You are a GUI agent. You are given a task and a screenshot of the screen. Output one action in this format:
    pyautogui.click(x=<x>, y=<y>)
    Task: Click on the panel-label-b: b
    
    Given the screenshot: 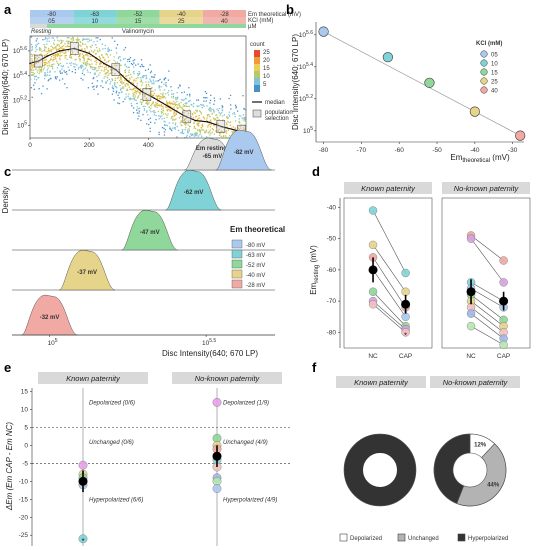 What is the action you would take?
    pyautogui.click(x=290, y=9)
    